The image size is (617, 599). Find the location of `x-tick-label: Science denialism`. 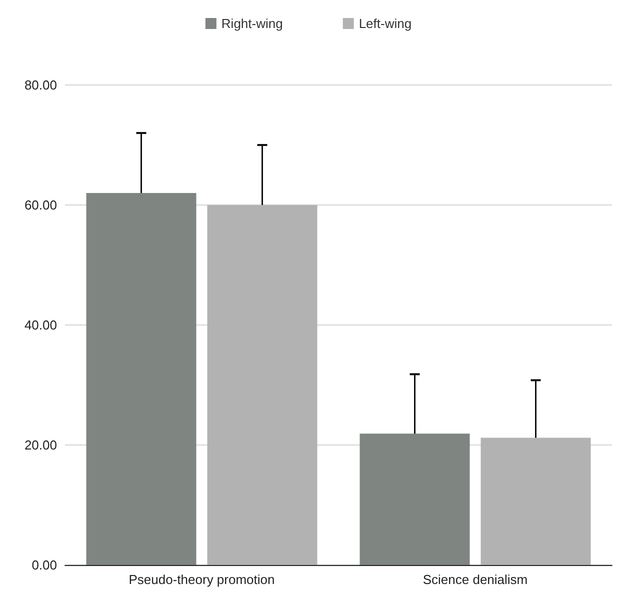

x-tick-label: Science denialism is located at coordinates (475, 579).